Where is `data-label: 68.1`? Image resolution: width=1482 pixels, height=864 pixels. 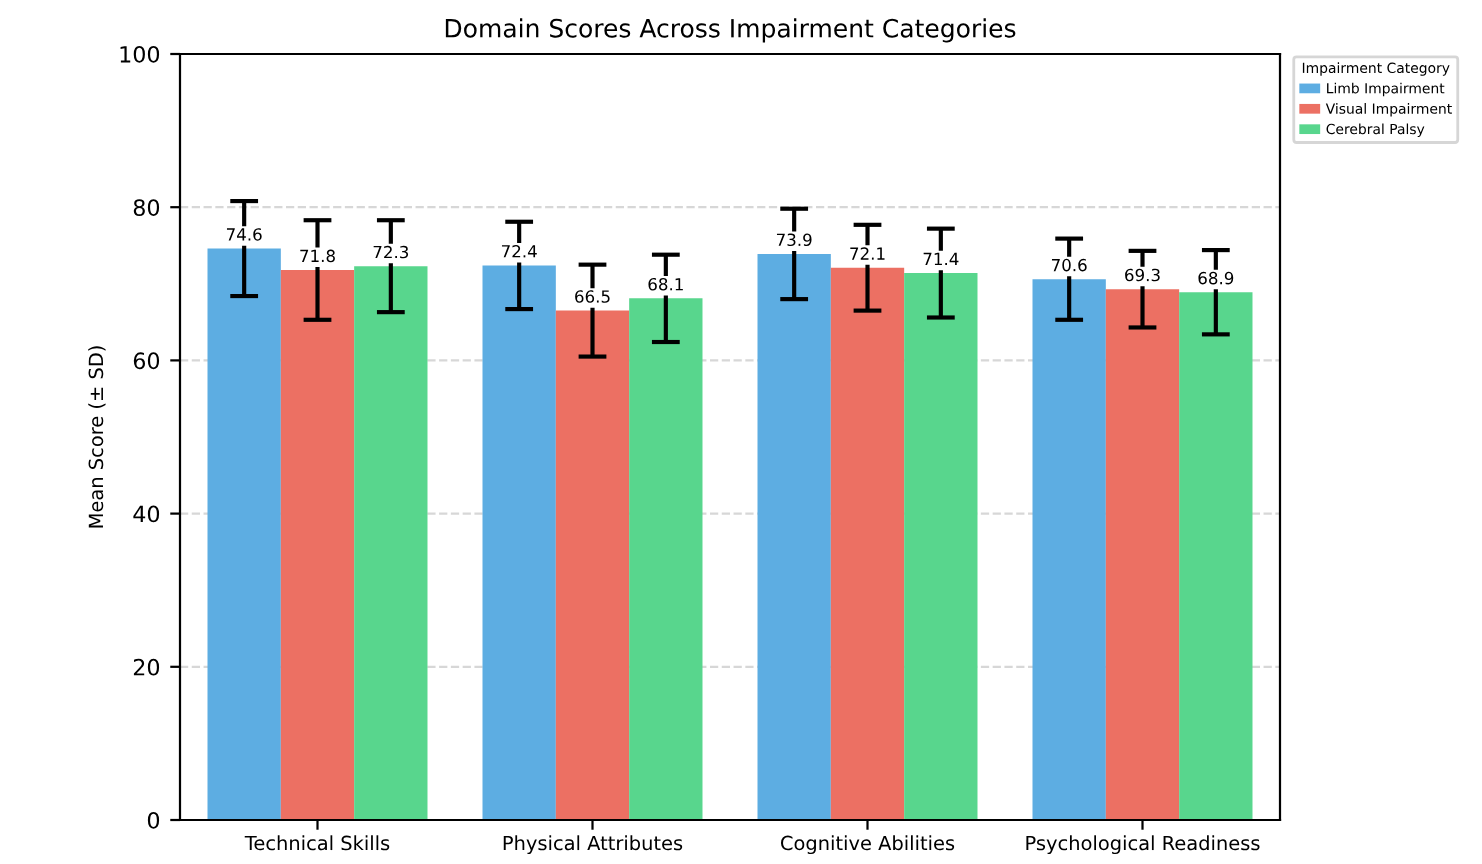
data-label: 68.1 is located at coordinates (665, 284).